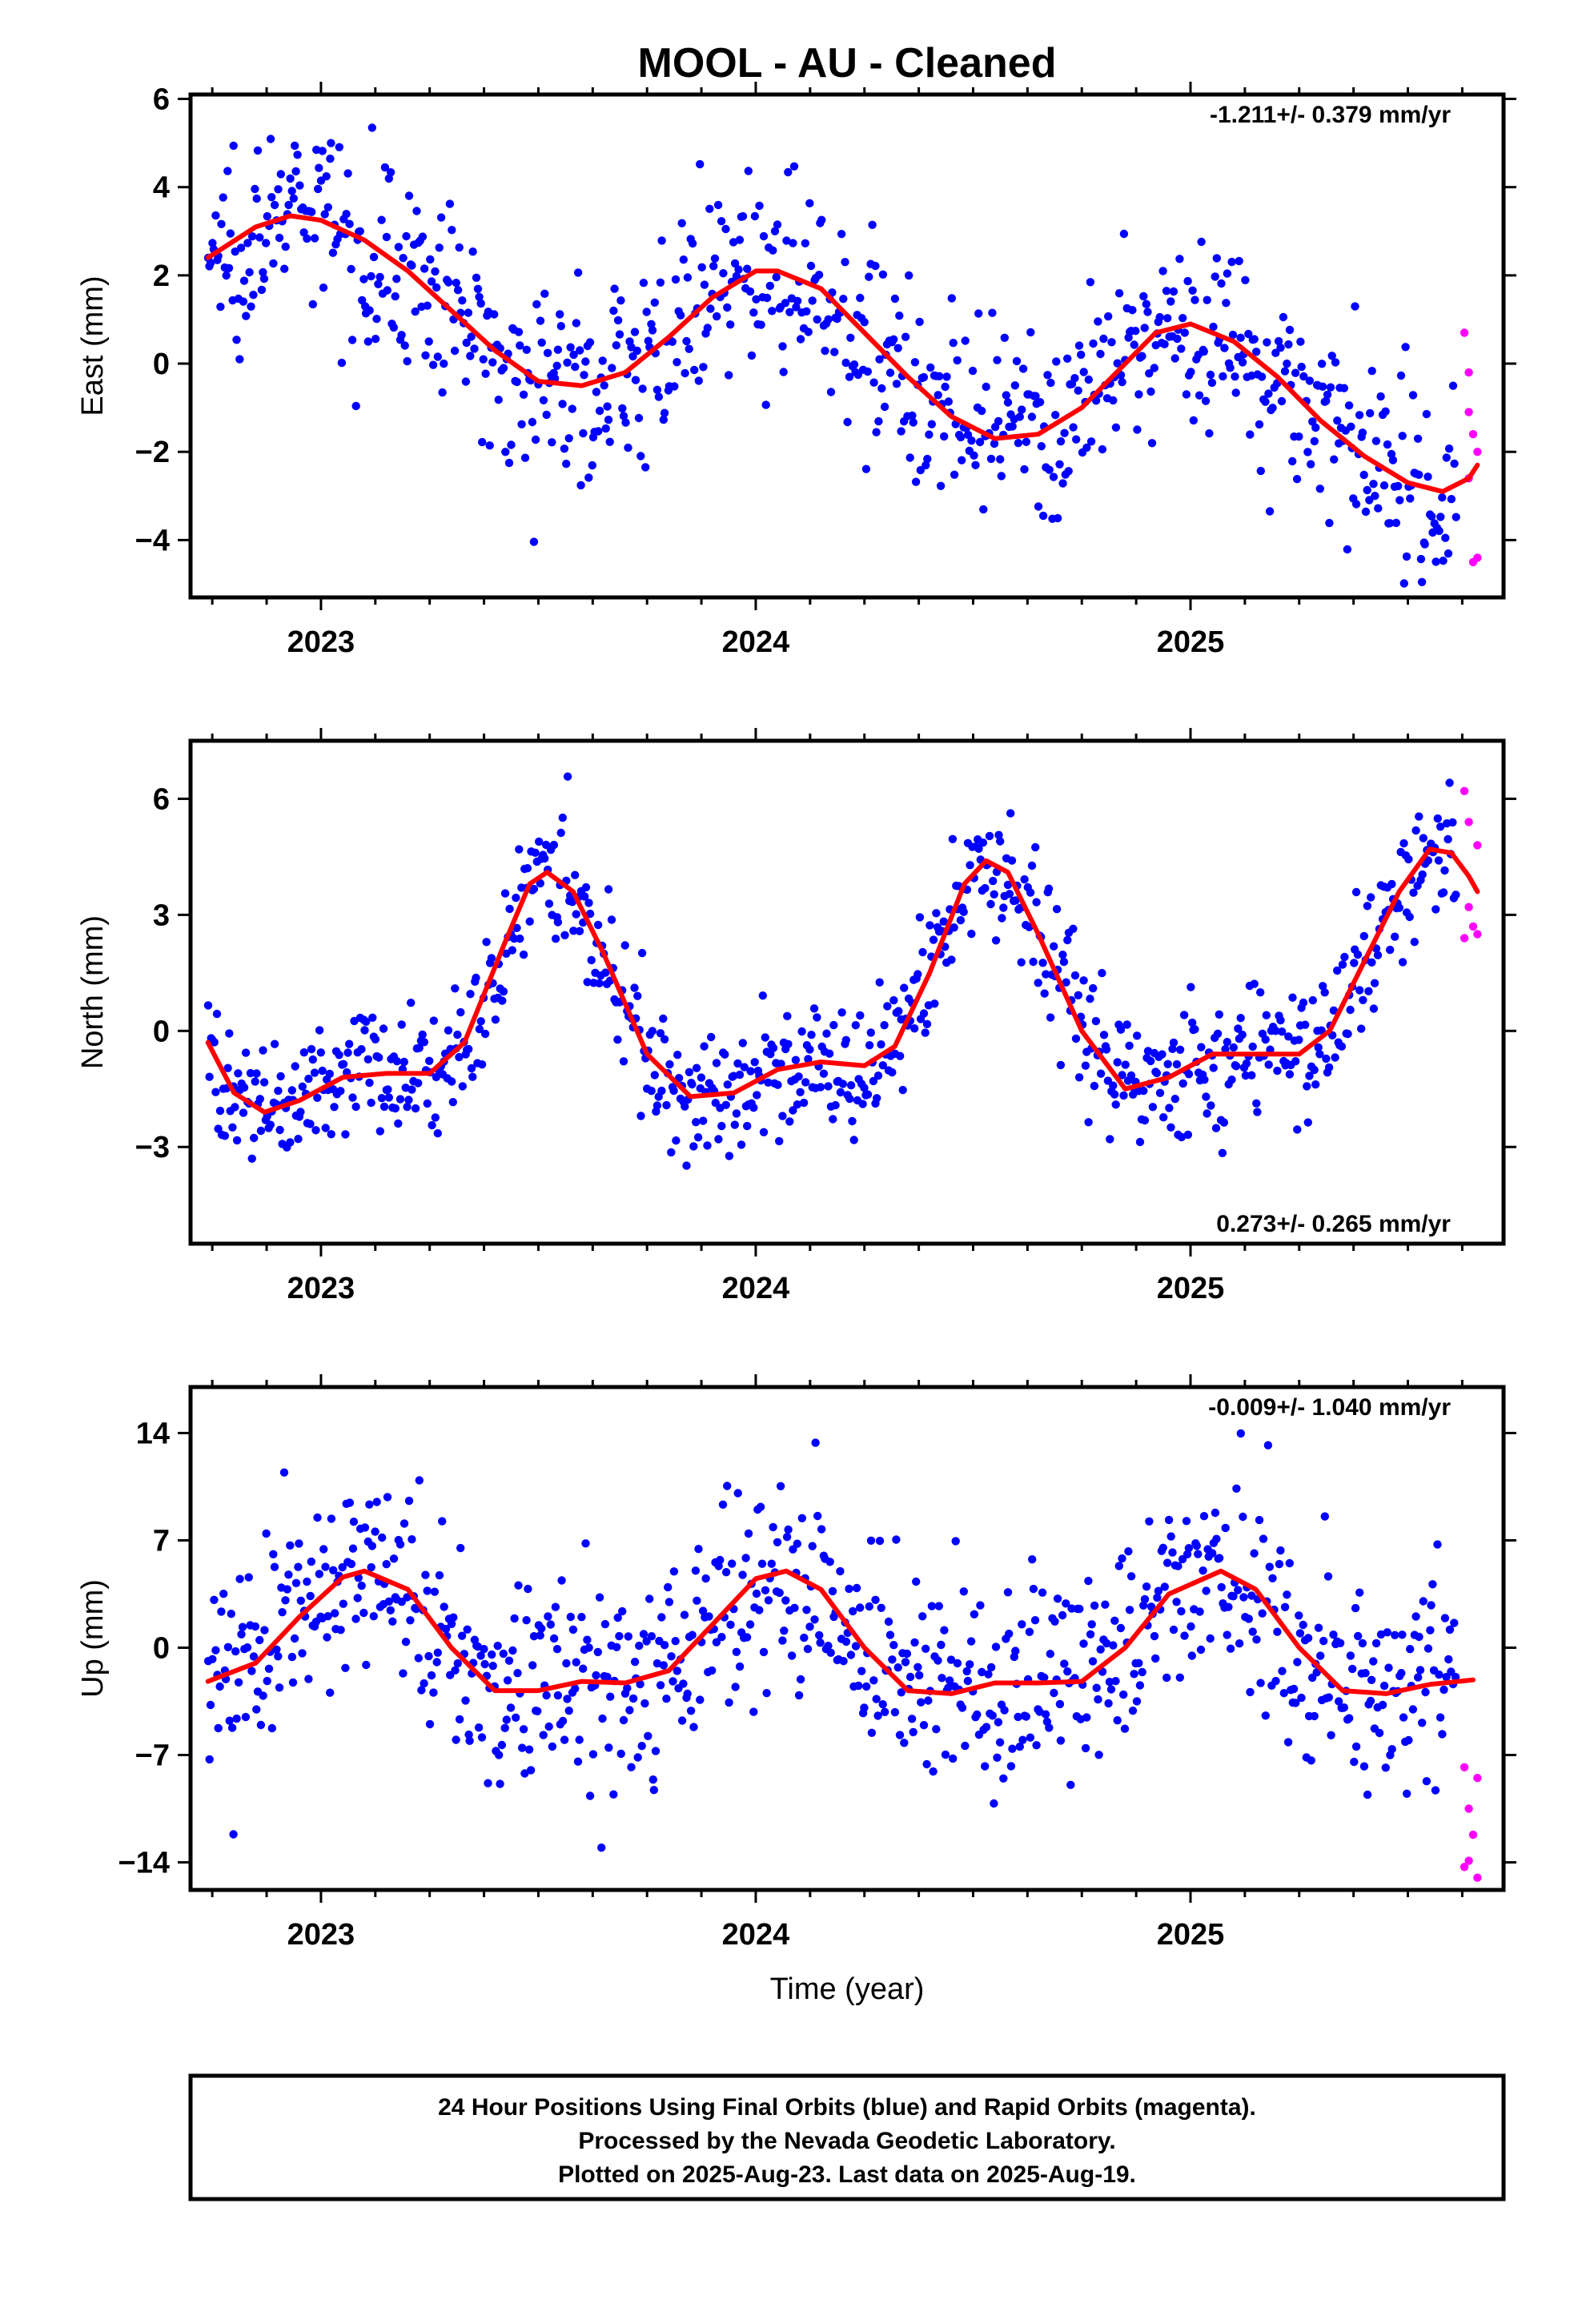 This screenshot has width=1582, height=2324. What do you see at coordinates (161, 799) in the screenshot?
I see `north-y-tick-label: 6` at bounding box center [161, 799].